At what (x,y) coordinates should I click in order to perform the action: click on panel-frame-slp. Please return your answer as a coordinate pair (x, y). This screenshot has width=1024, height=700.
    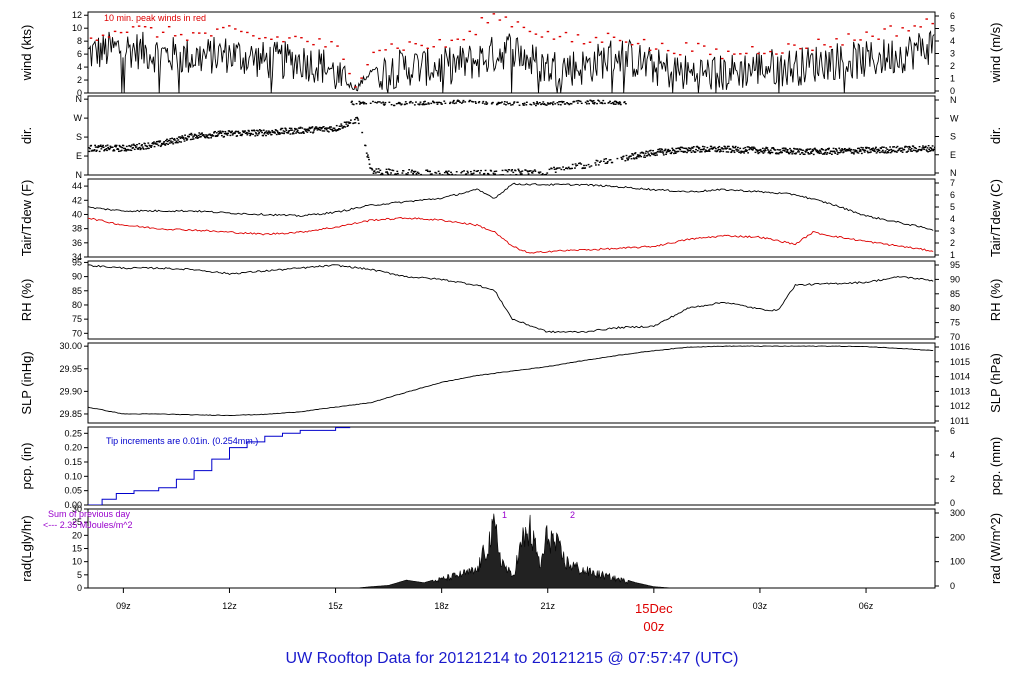
    Looking at the image, I should click on (511, 383).